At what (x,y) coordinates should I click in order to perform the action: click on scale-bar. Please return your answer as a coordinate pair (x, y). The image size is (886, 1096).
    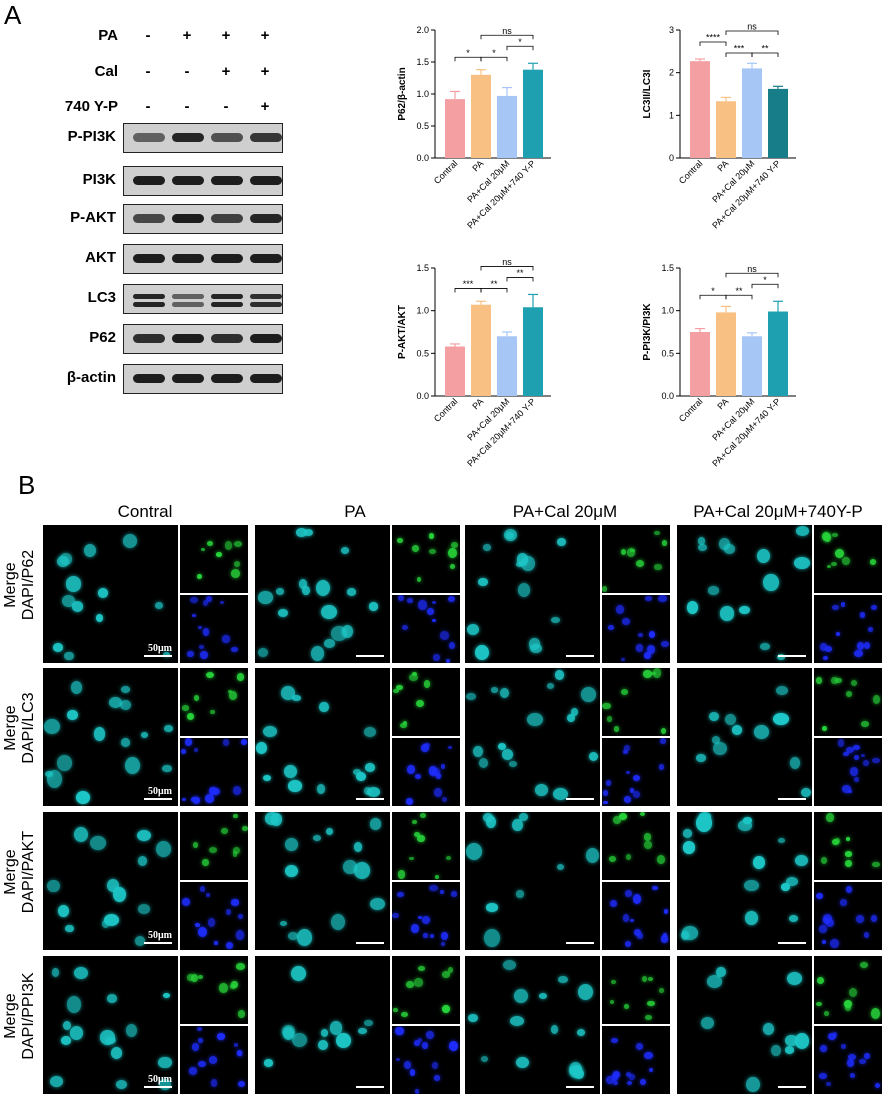
    Looking at the image, I should click on (158, 656).